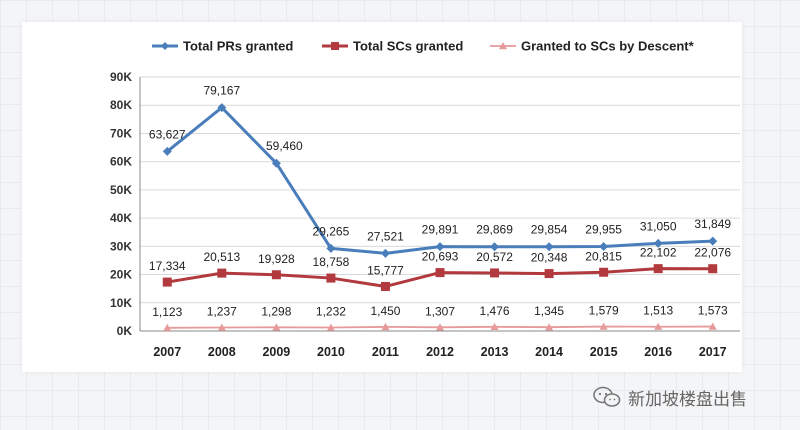 The image size is (800, 430). Describe the element at coordinates (658, 352) in the screenshot. I see `x-tick-label: 2016` at that location.